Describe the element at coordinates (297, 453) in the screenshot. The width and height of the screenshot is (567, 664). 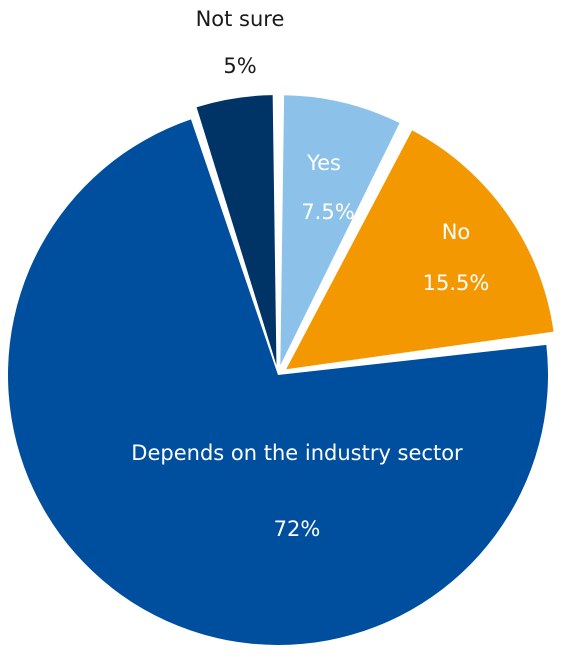
I see `slice-label: Depends on the industry sector` at that location.